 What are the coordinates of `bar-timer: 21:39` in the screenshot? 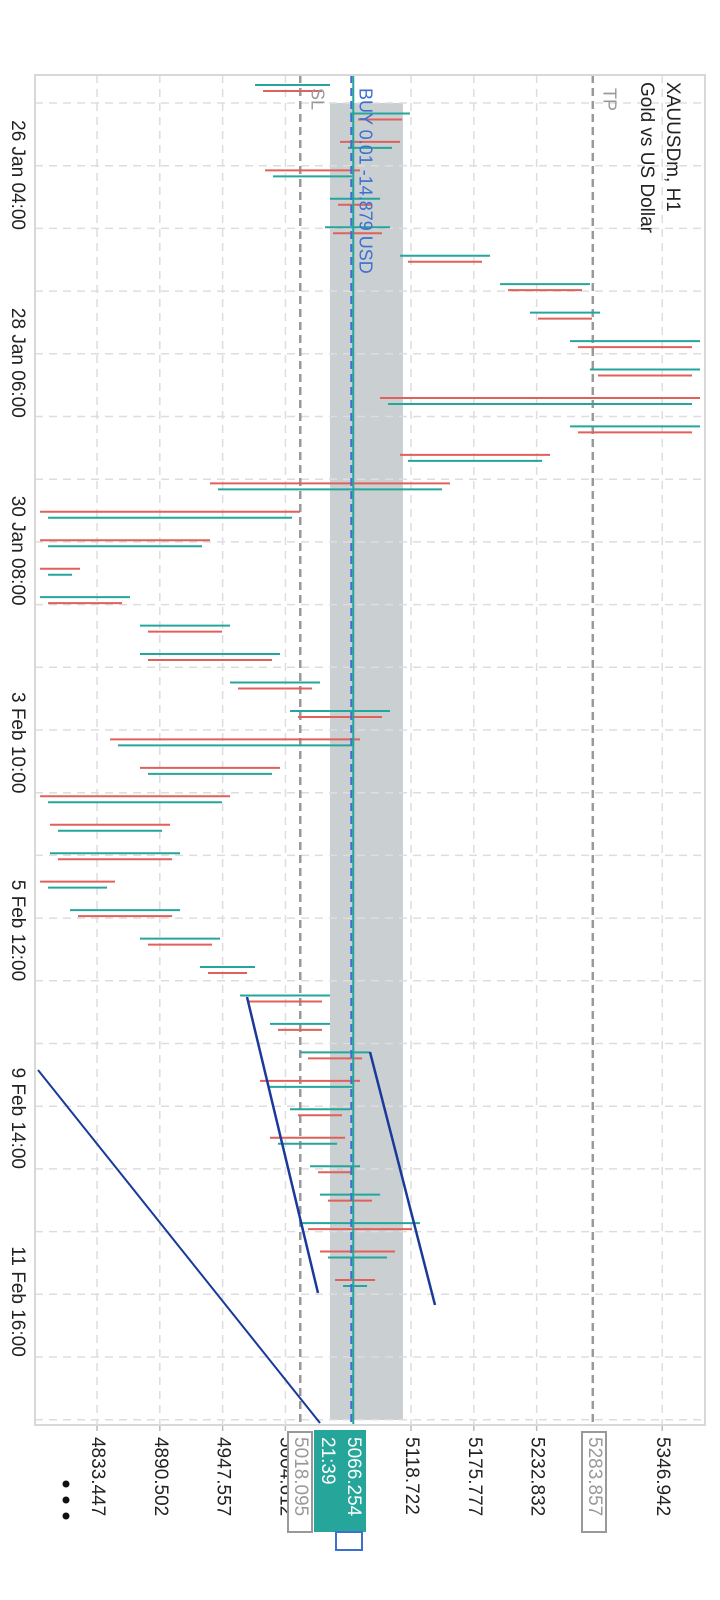 It's located at (327, 1461).